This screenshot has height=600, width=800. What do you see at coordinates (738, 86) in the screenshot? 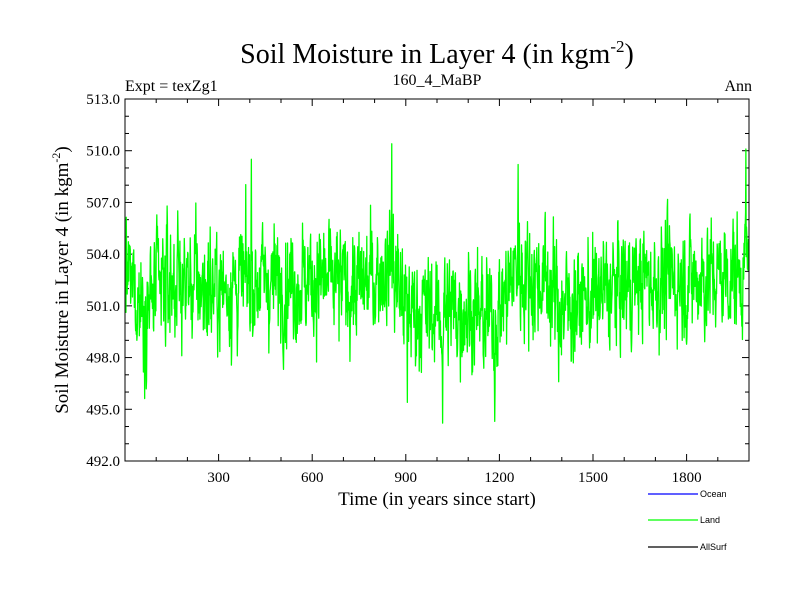
I see `subtitle-season: Ann` at bounding box center [738, 86].